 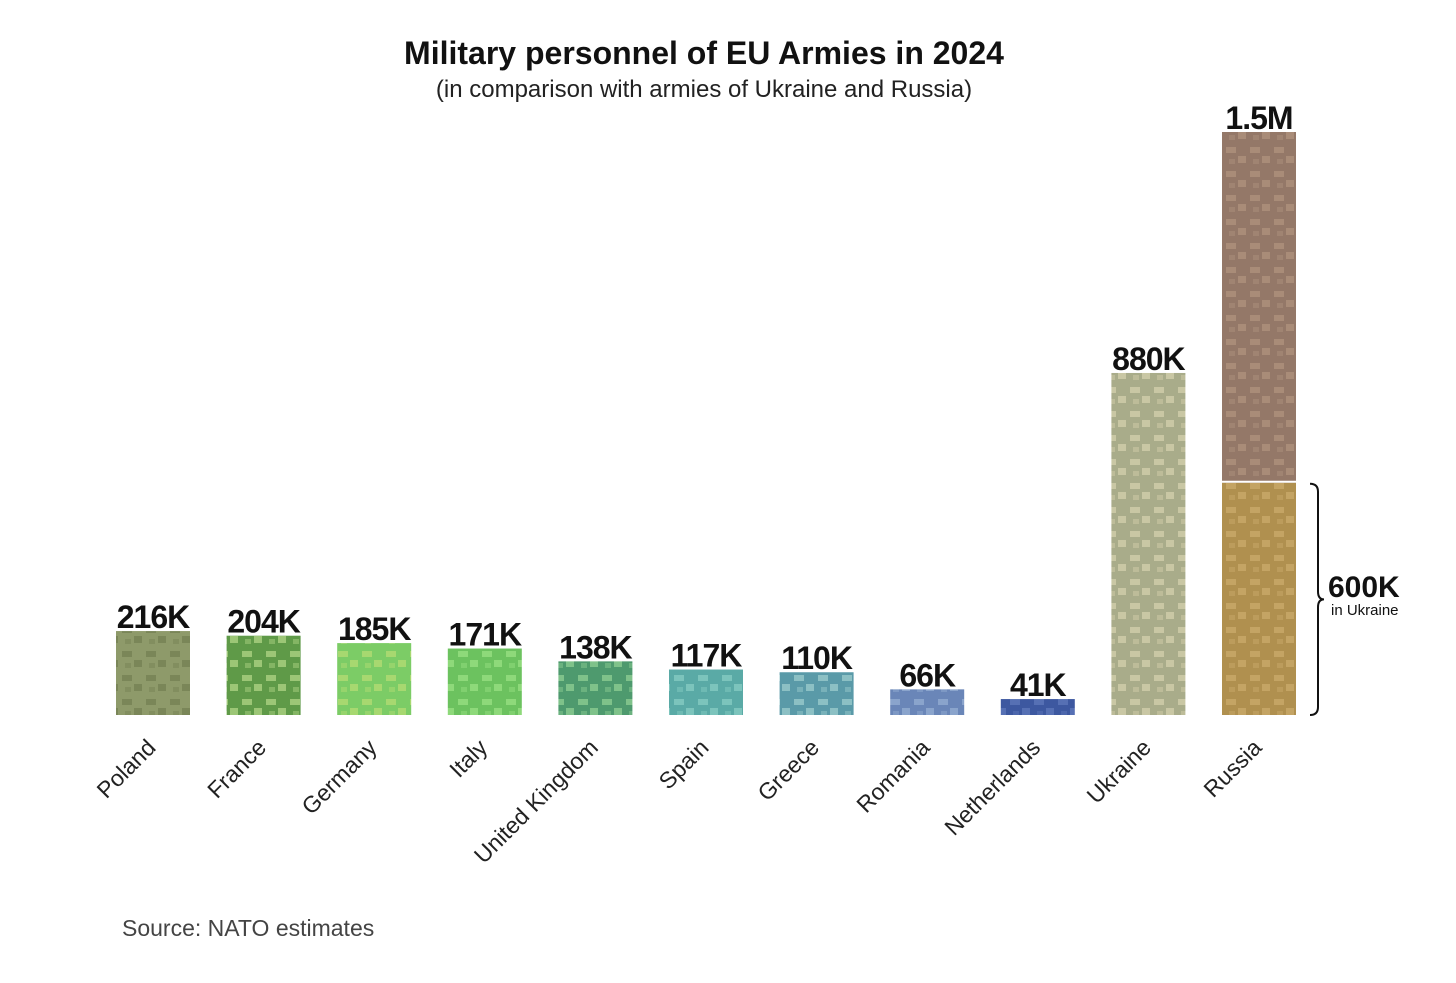 What do you see at coordinates (1259, 598) in the screenshot?
I see `bar-russia-in-ukraine-segment` at bounding box center [1259, 598].